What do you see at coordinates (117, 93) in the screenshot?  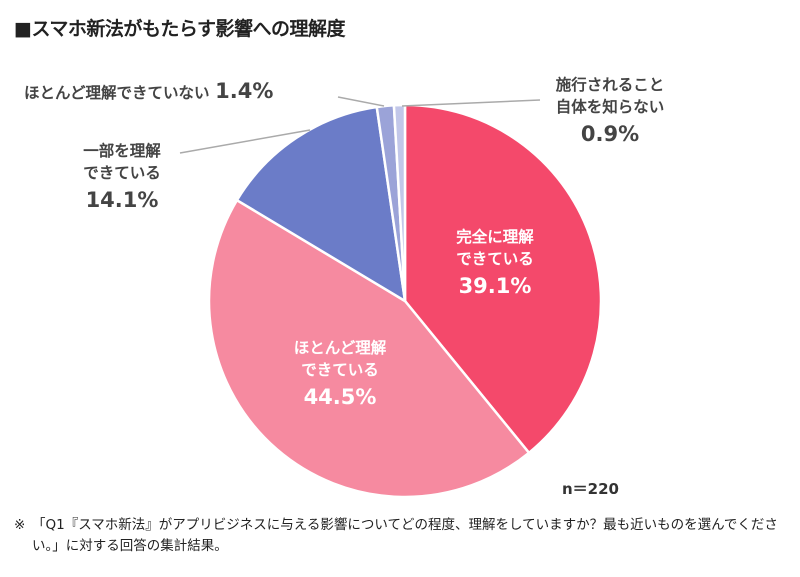 I see `slice-label: ほとんど理解できていない` at bounding box center [117, 93].